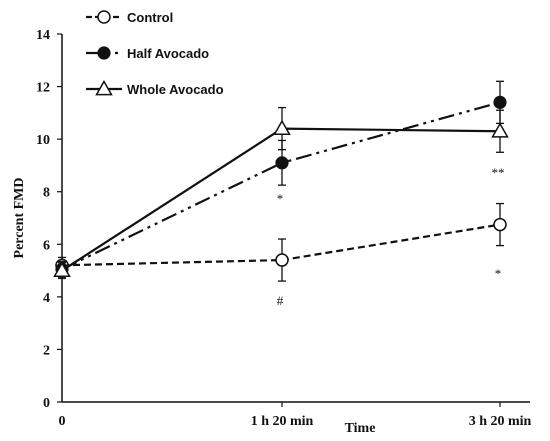 This screenshot has width=550, height=441. What do you see at coordinates (46, 298) in the screenshot?
I see `y-tick-label: 4` at bounding box center [46, 298].